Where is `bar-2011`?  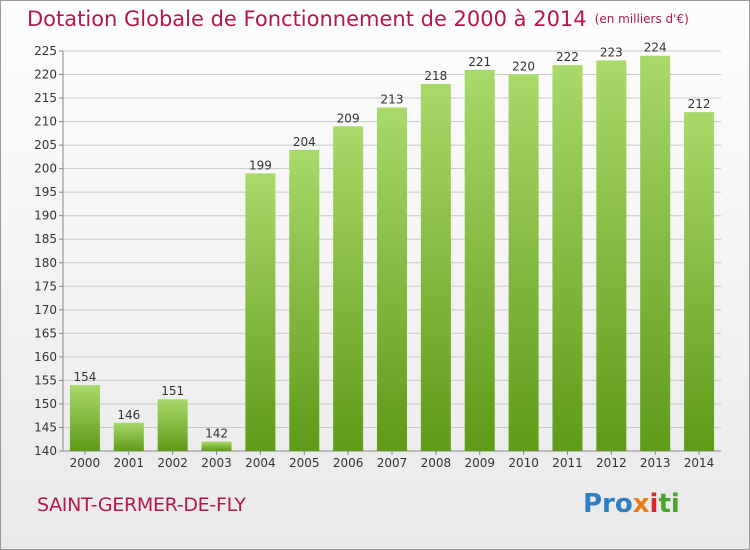 bar-2011 is located at coordinates (567, 258).